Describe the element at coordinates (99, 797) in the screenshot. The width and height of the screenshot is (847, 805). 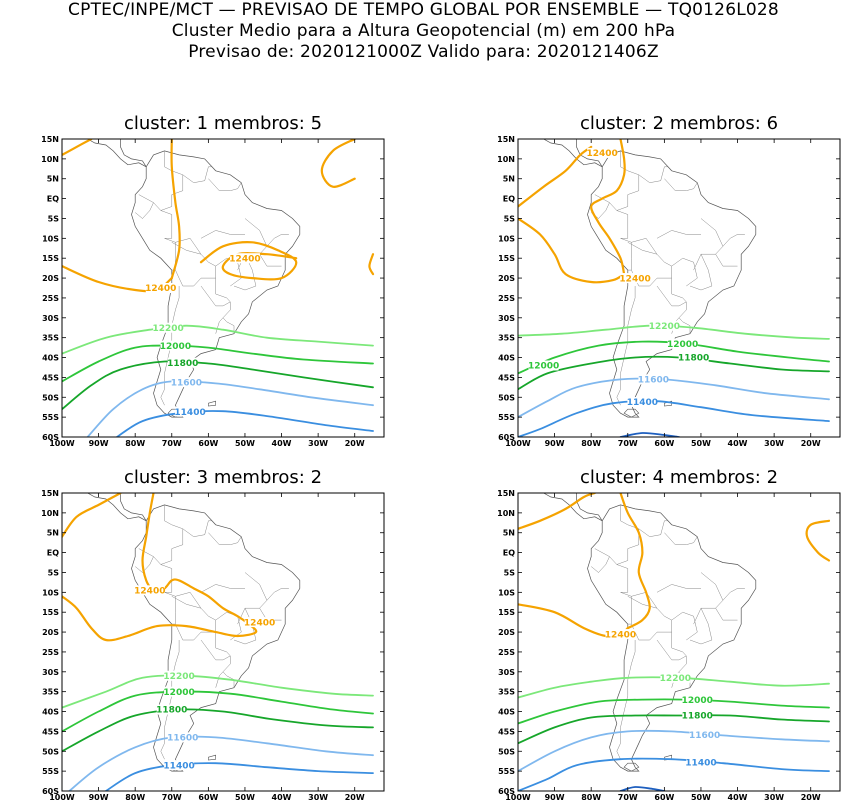
I see `lon-label: 90W` at that location.